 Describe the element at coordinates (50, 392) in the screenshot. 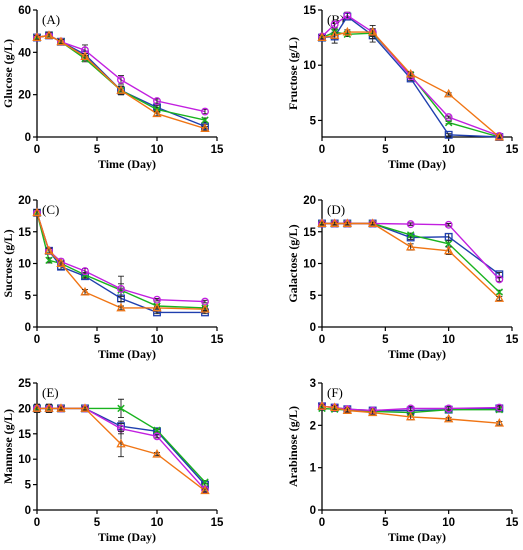

I see `panel-label: (E)` at that location.